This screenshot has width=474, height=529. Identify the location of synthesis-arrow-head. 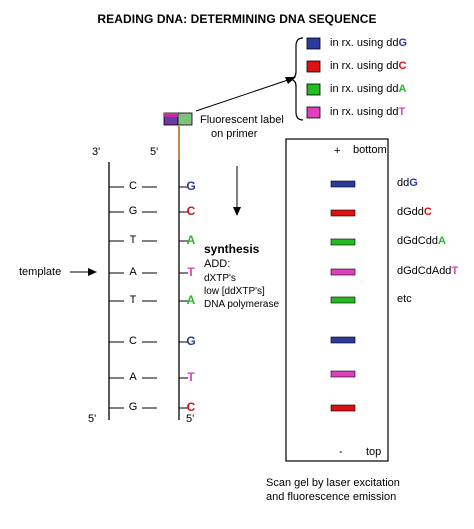
(237, 211).